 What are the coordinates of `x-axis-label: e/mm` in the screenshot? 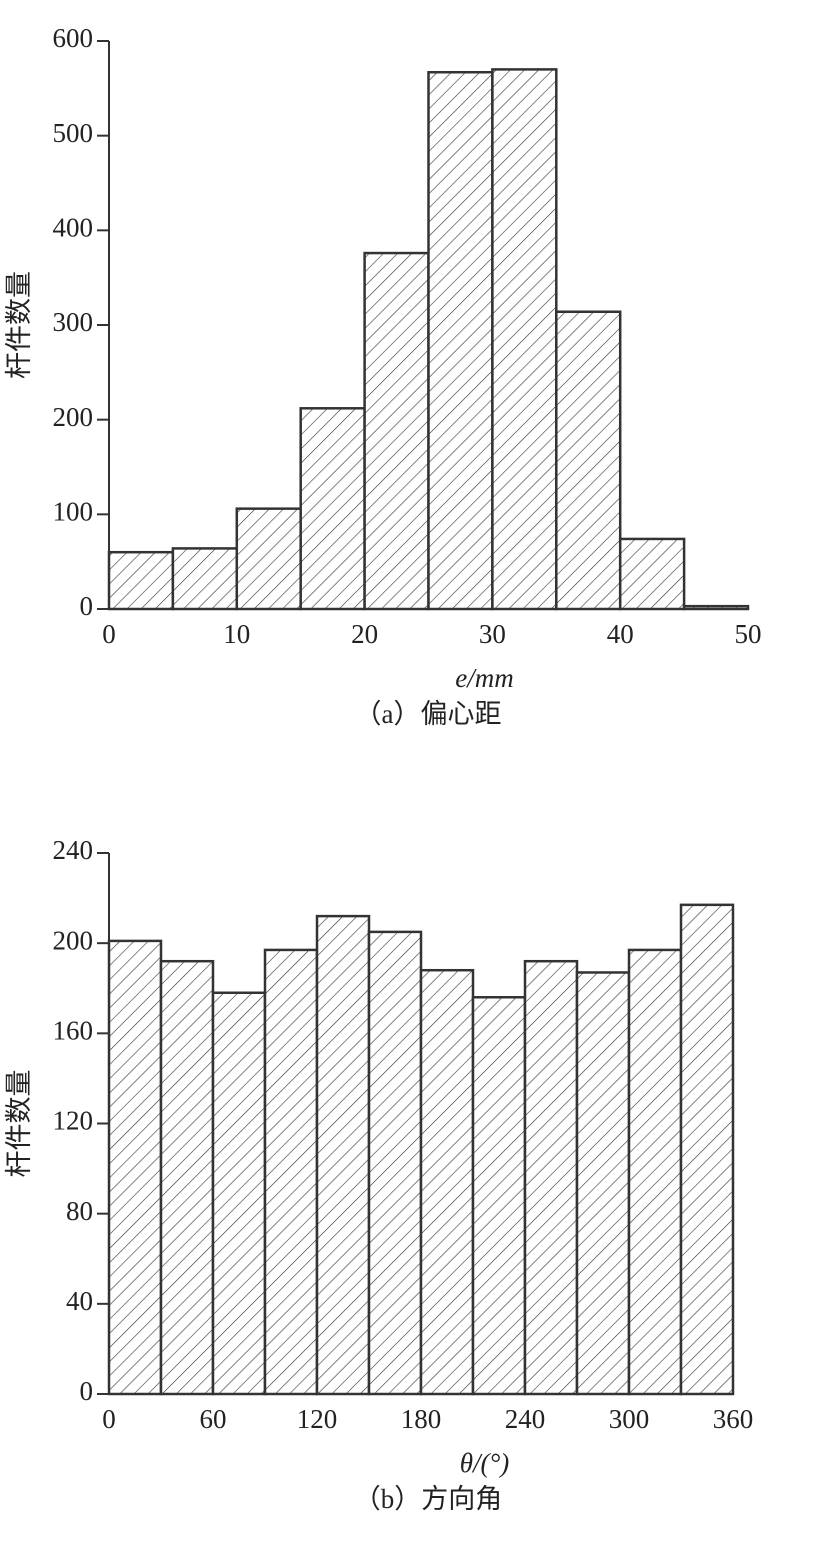 It's located at (484, 678).